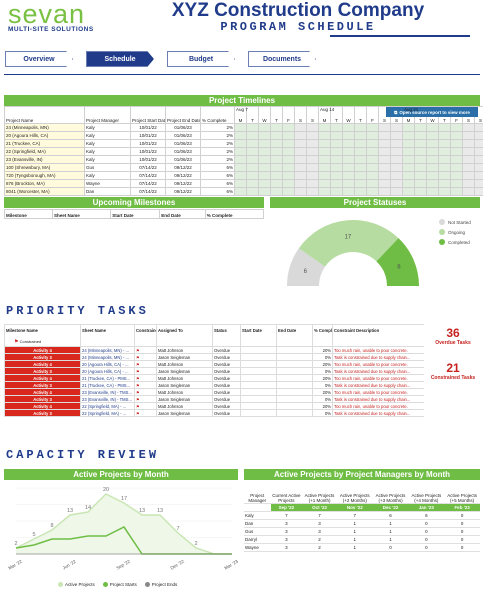 This screenshot has height=593, width=483. What do you see at coordinates (286, 515) in the screenshot?
I see `pm-cell: 7` at bounding box center [286, 515].